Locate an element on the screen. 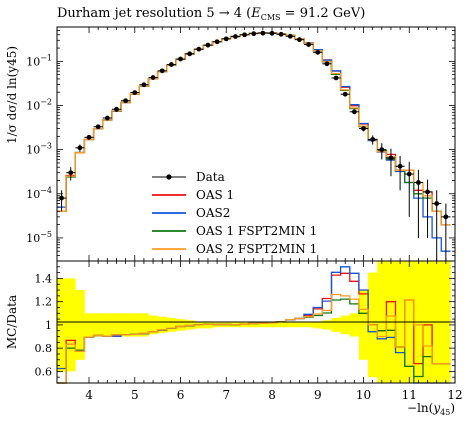 This screenshot has width=467, height=421. x-tick-label: 9 is located at coordinates (318, 395).